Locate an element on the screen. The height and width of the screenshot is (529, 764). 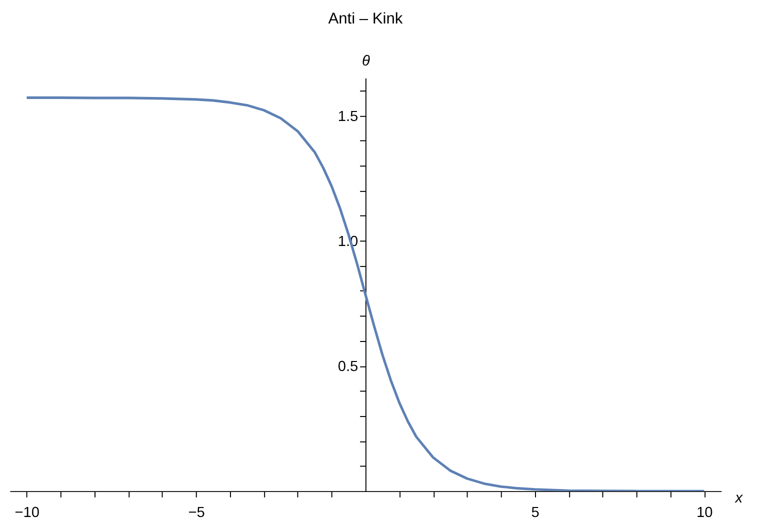
y-tick-label: 1.5 is located at coordinates (348, 116).